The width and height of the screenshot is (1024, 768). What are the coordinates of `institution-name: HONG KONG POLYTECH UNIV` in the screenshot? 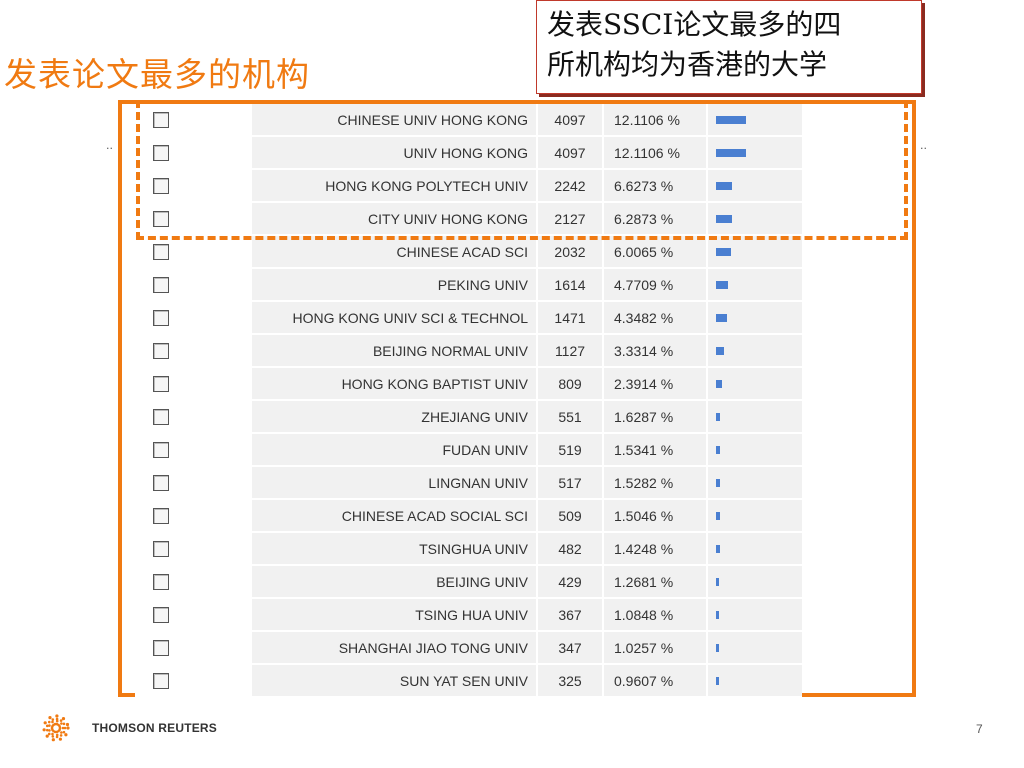 It's located at (394, 186).